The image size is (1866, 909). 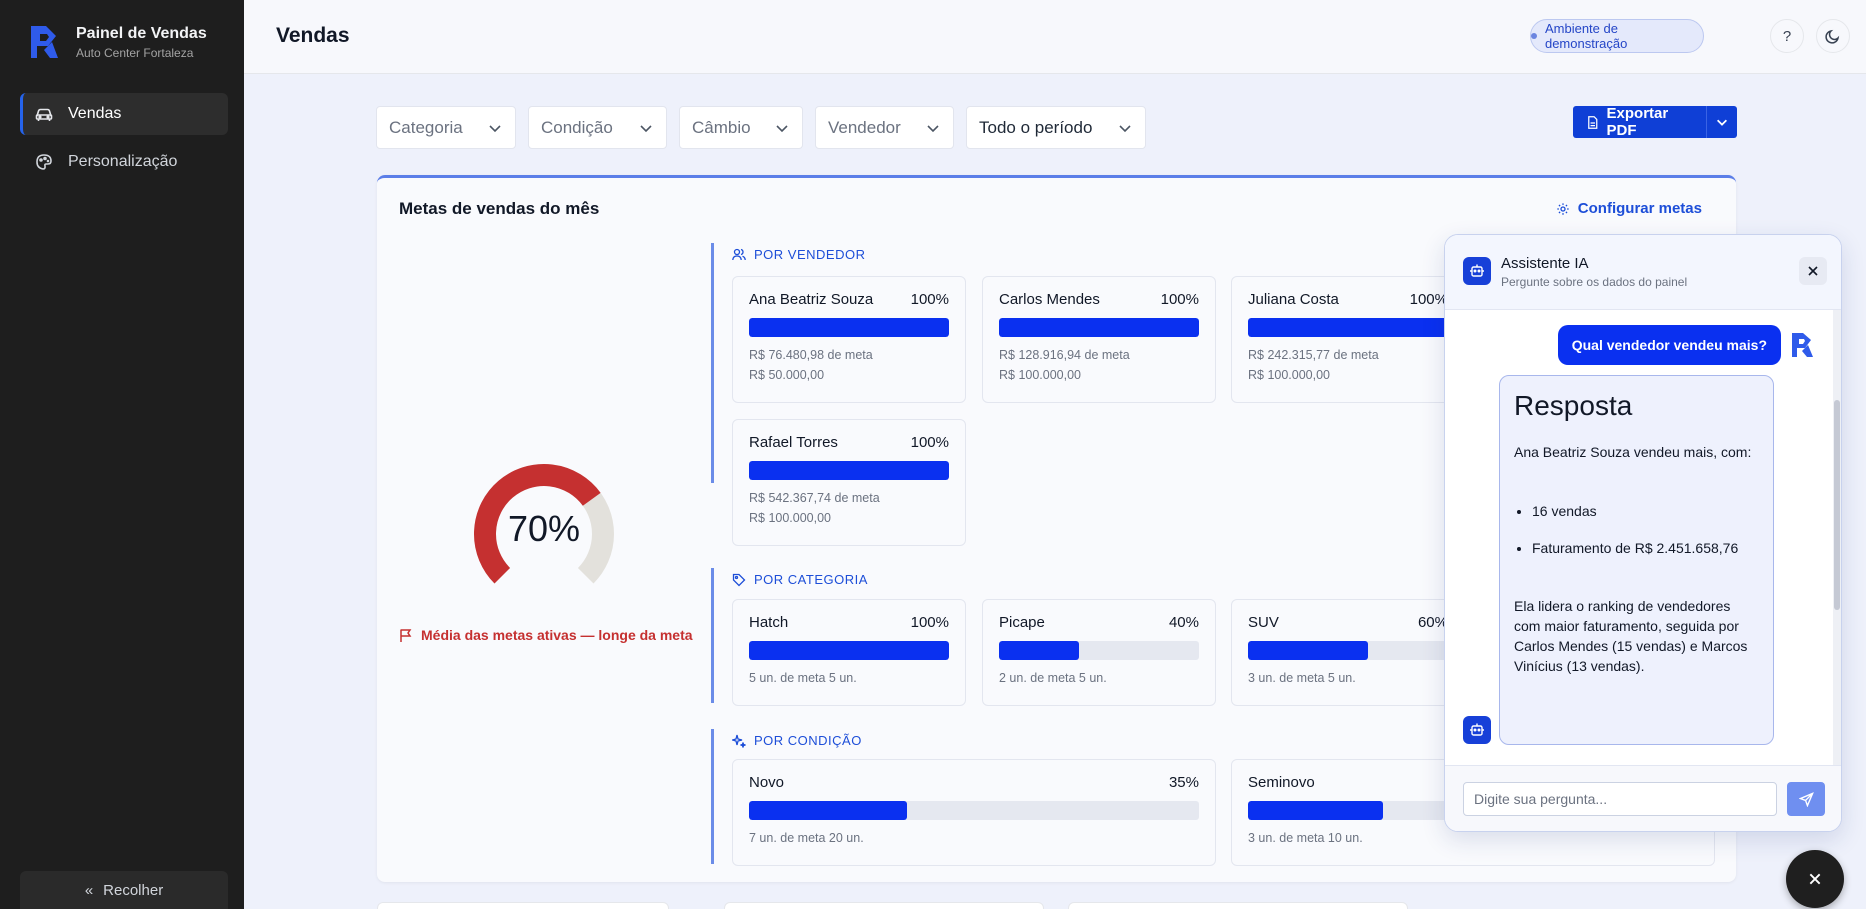 I want to click on goal-name: Novo, so click(x=767, y=782).